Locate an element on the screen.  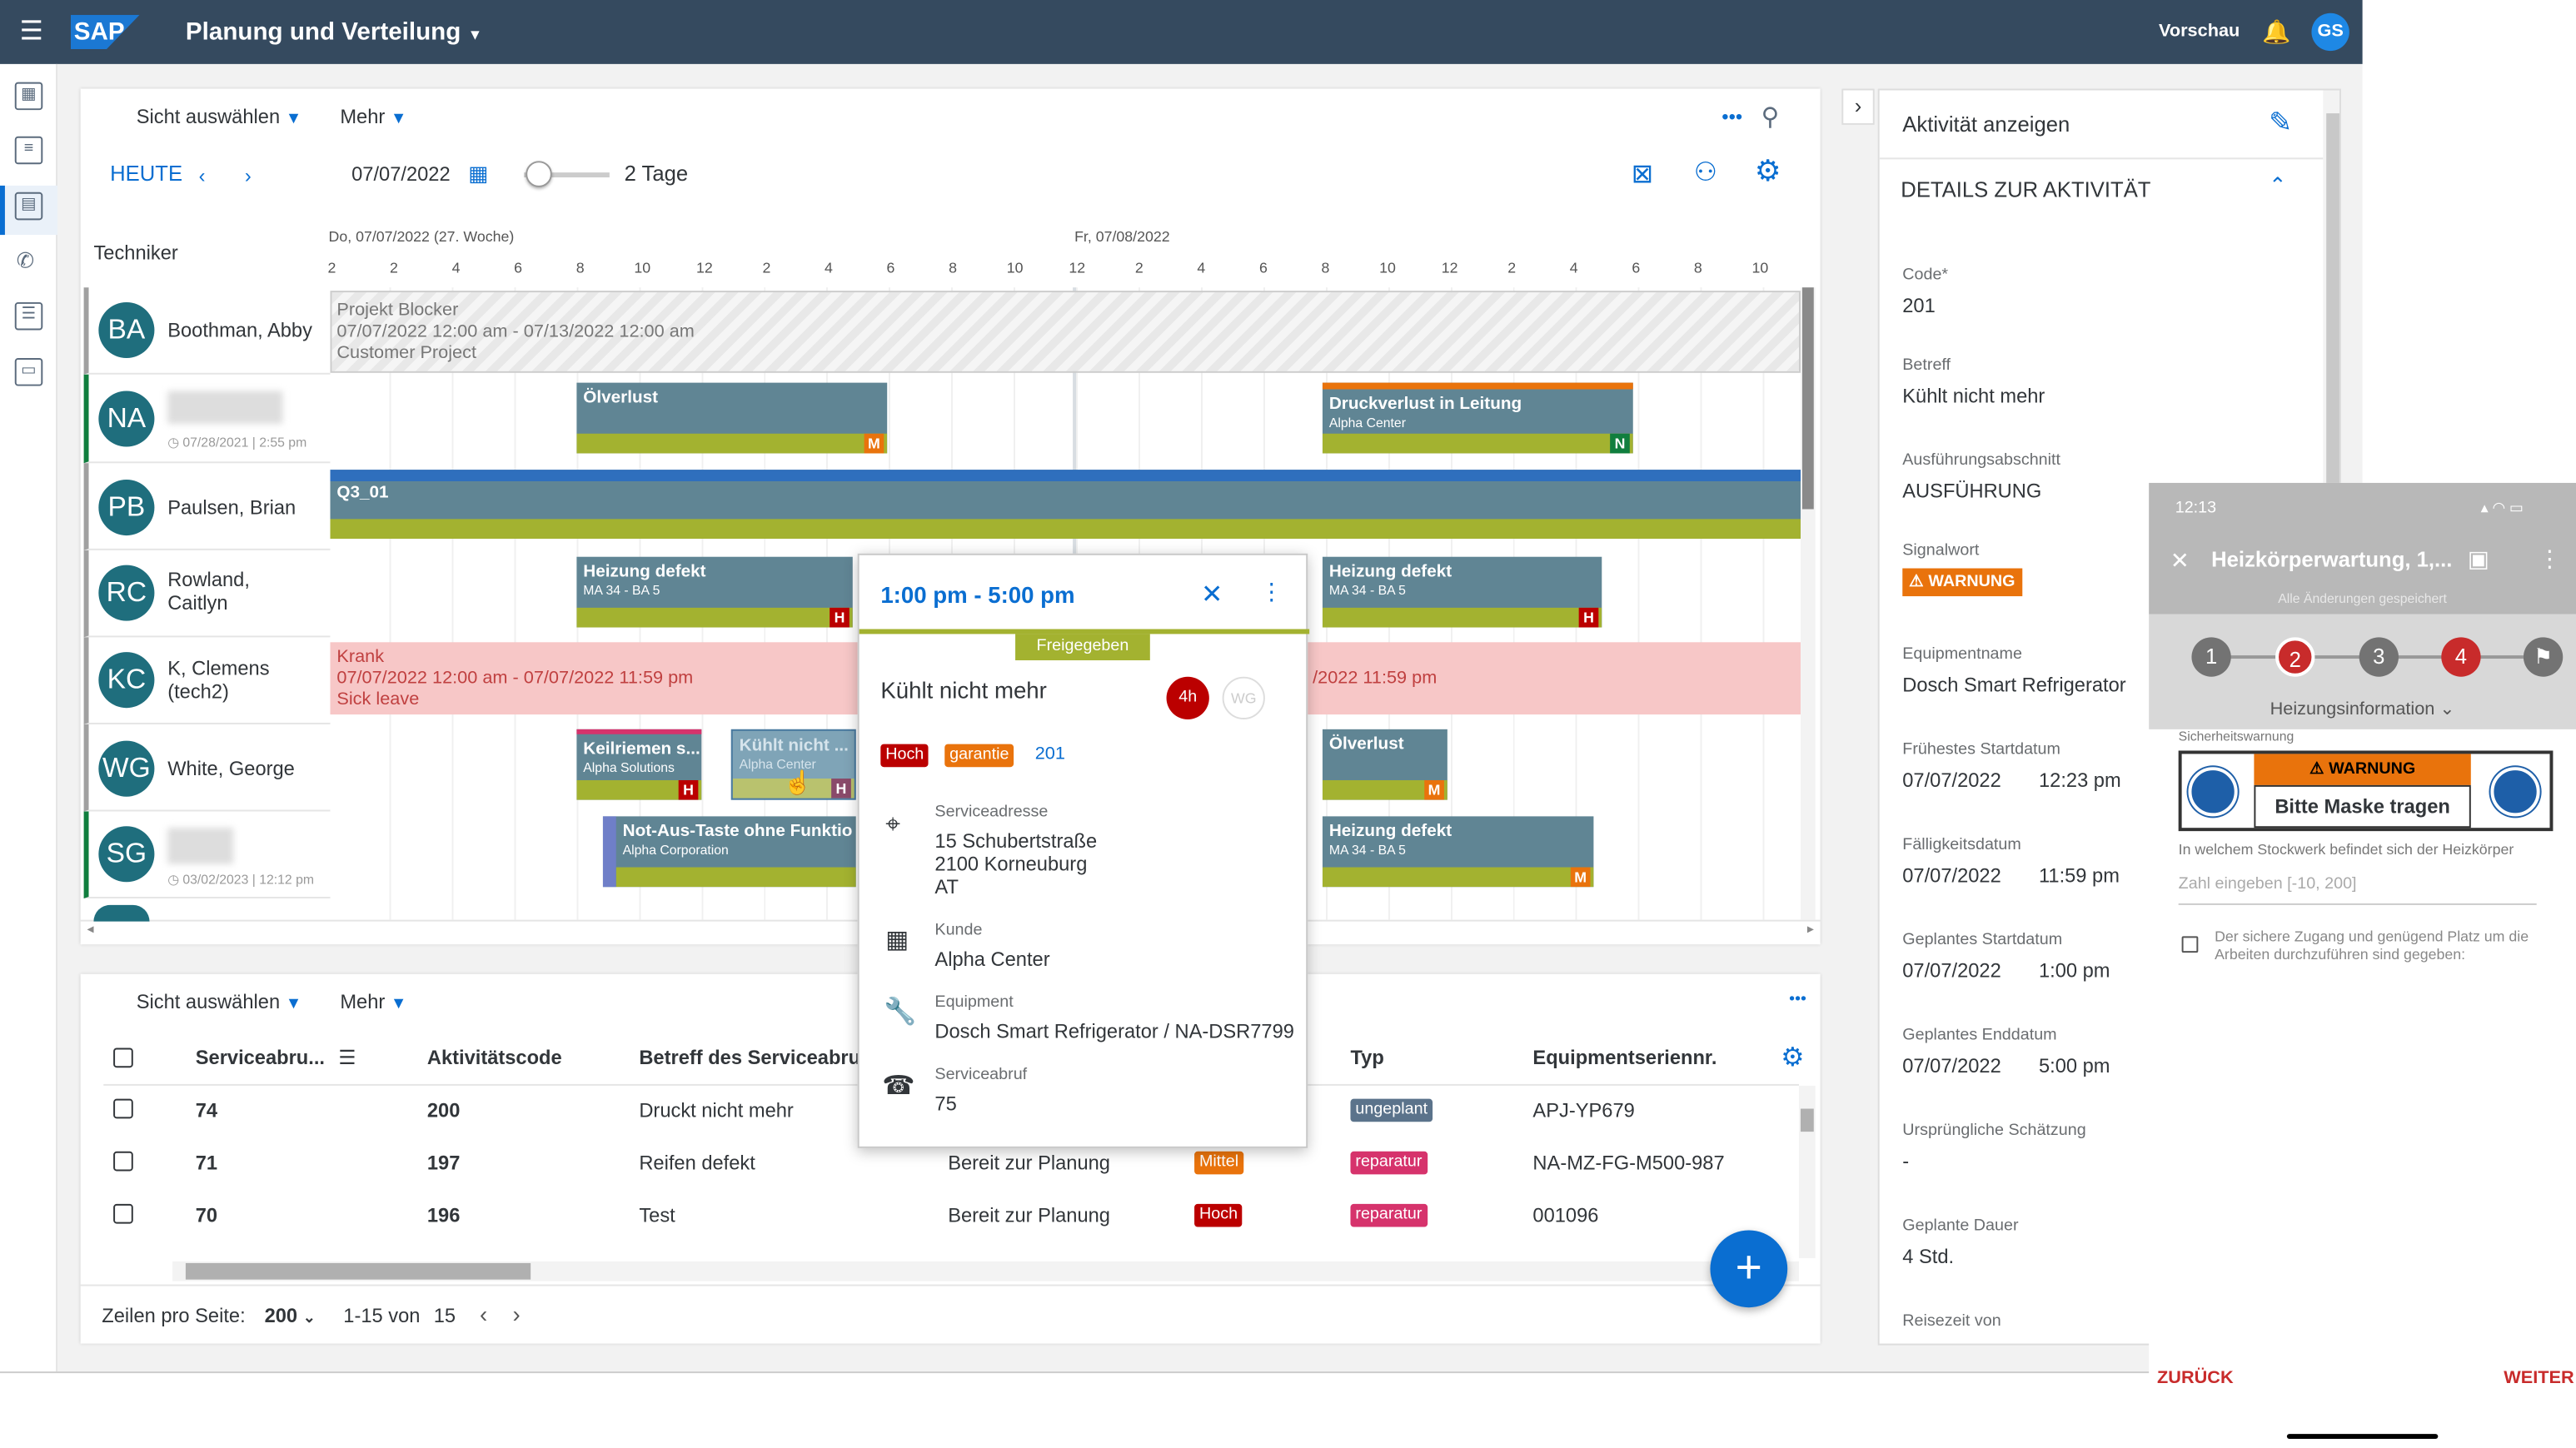
field-label: Code* is located at coordinates (1925, 275).